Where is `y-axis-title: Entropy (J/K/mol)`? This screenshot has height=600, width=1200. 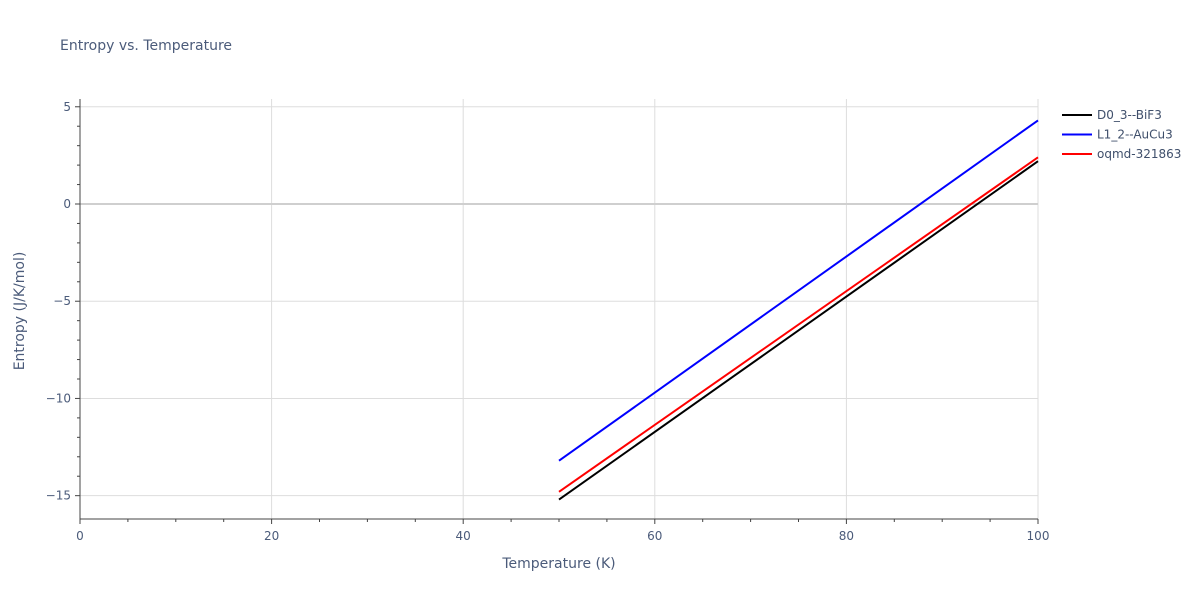 y-axis-title: Entropy (J/K/mol) is located at coordinates (20, 311).